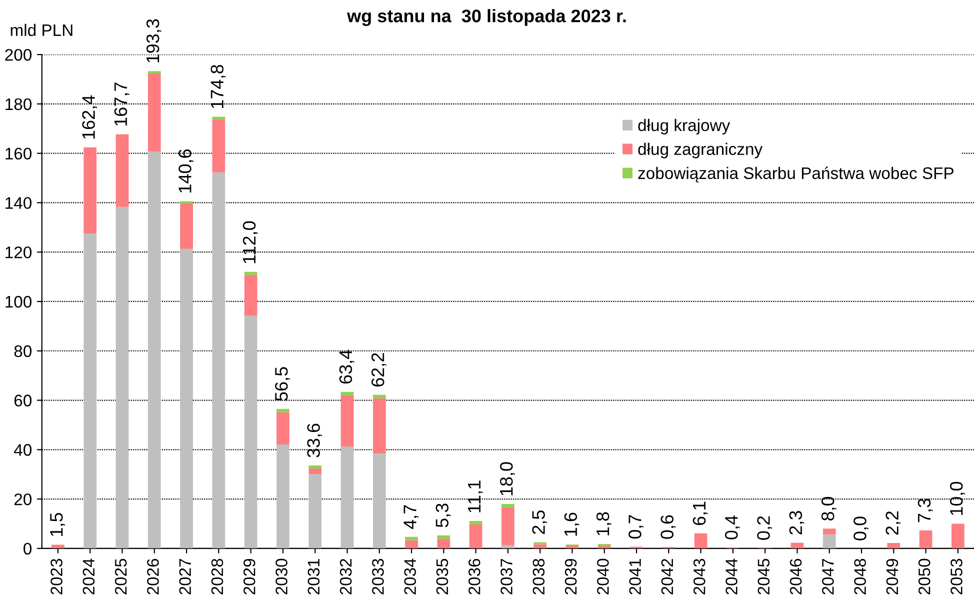  I want to click on total-label: 0,2, so click(764, 528).